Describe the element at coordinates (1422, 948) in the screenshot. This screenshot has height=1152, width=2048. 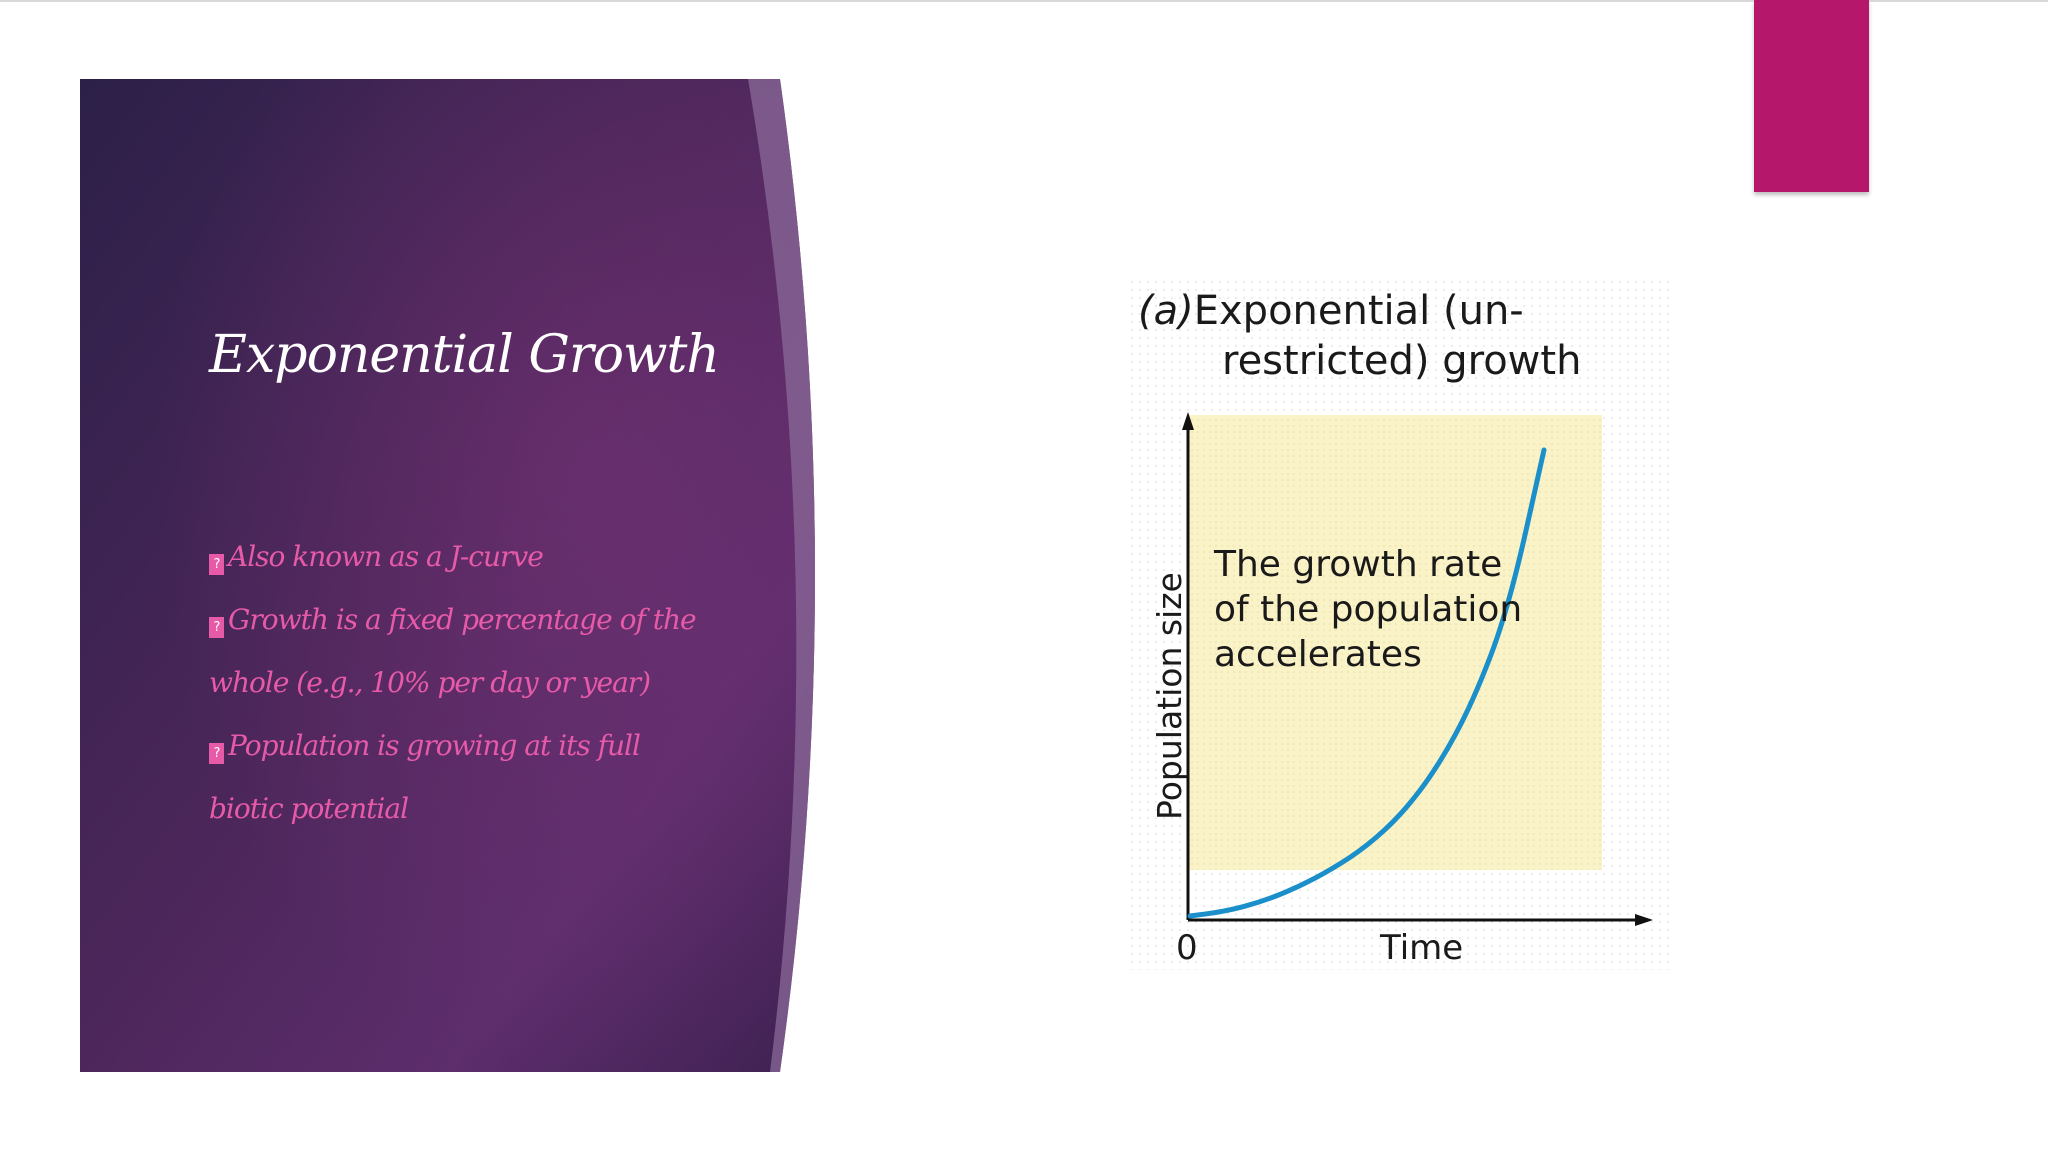
I see `x-axis-label: Time` at that location.